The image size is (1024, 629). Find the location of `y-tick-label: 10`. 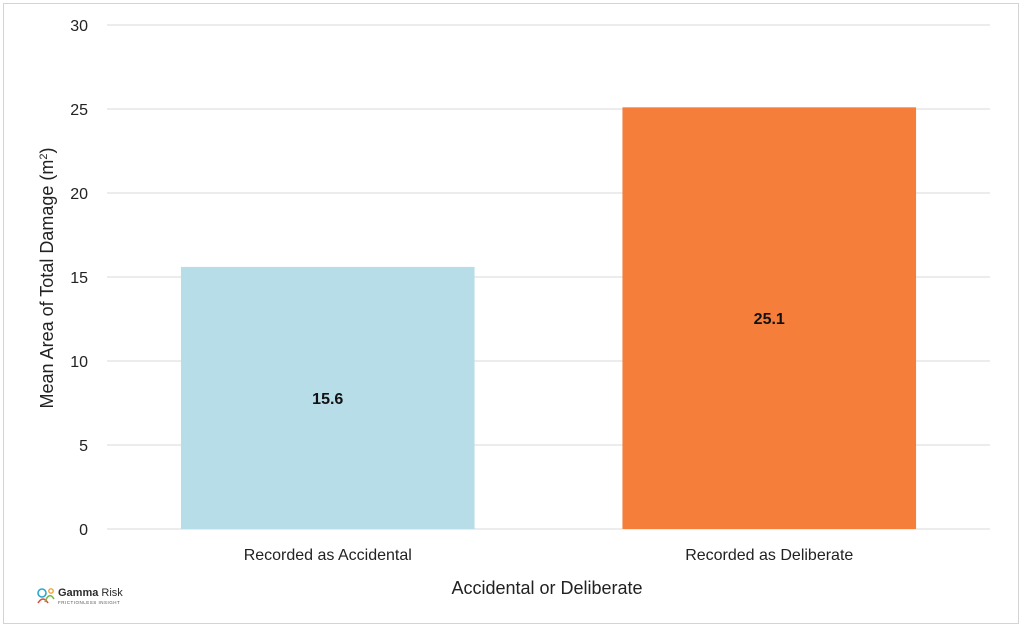

y-tick-label: 10 is located at coordinates (79, 362).